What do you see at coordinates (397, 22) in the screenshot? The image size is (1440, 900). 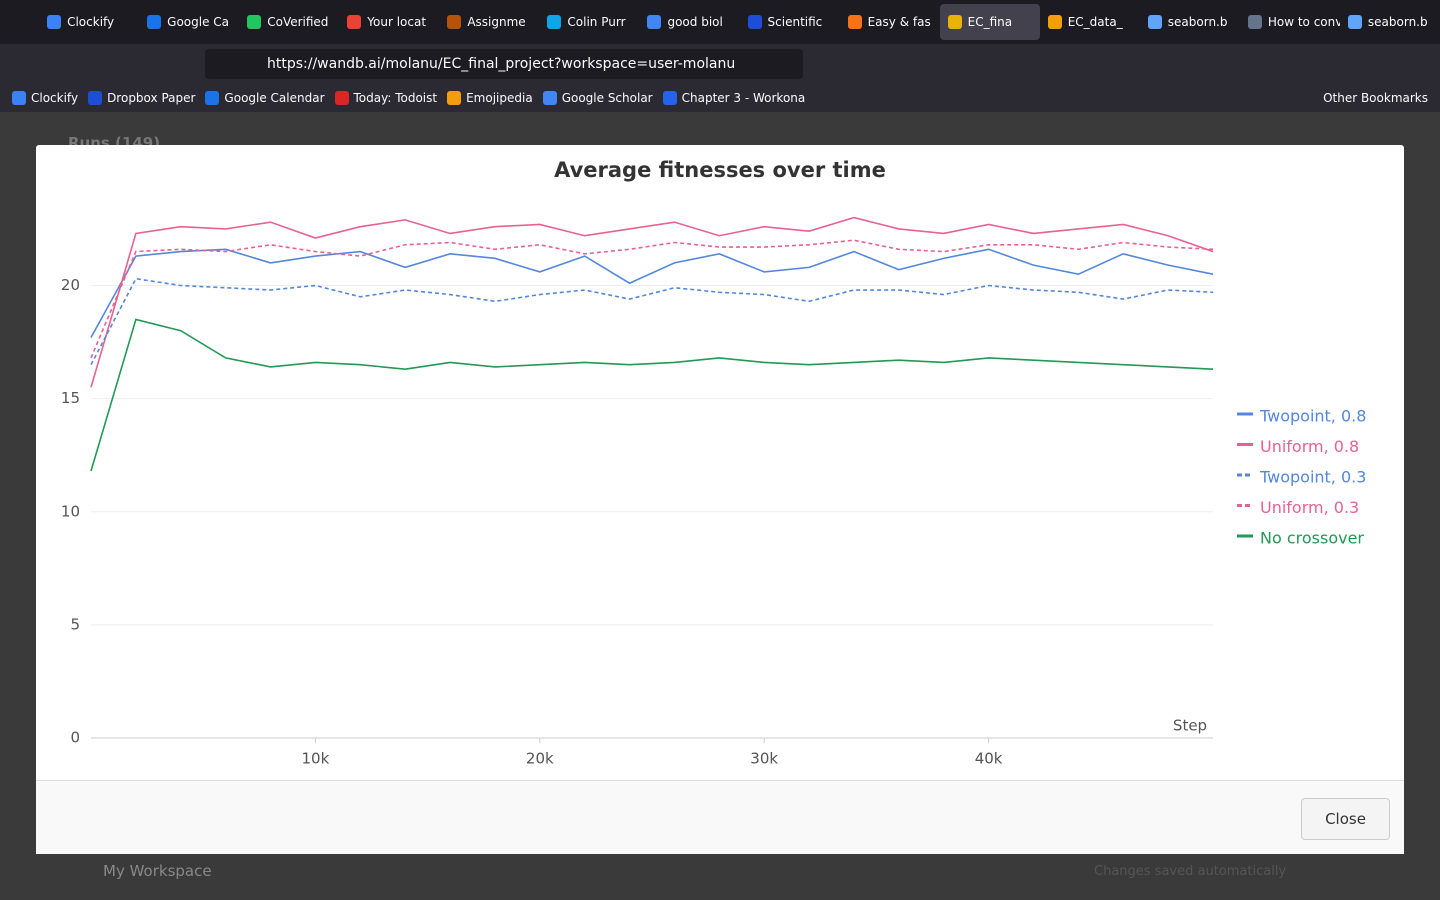 I see `tab-title: Your locat` at bounding box center [397, 22].